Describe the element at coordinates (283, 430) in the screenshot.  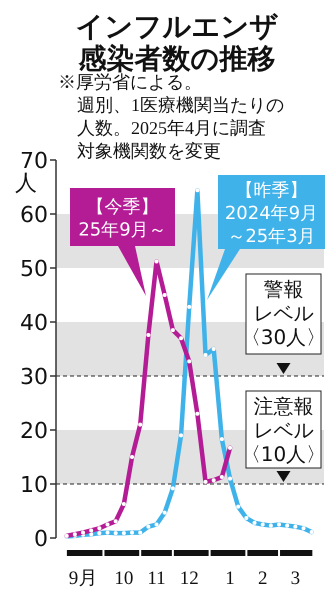
I see `ref-line-label: 注意報レベル〈10人〉` at that location.